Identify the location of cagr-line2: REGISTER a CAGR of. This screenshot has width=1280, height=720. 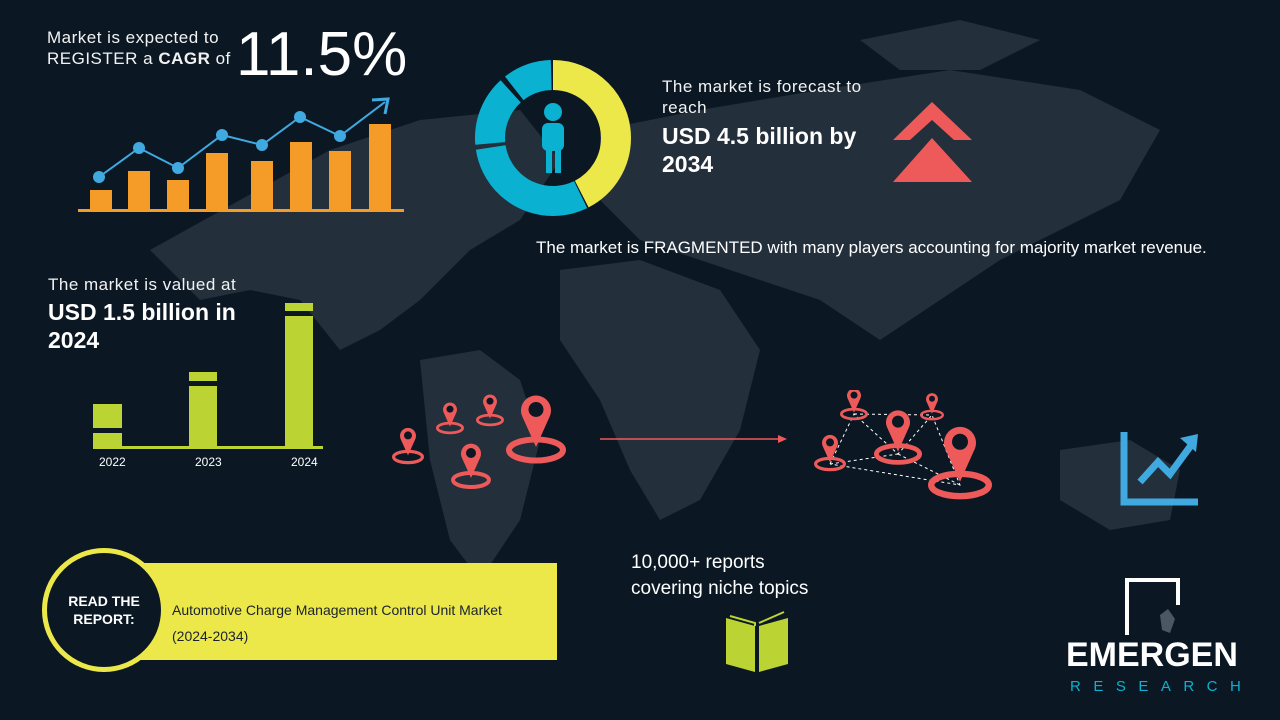
(139, 58).